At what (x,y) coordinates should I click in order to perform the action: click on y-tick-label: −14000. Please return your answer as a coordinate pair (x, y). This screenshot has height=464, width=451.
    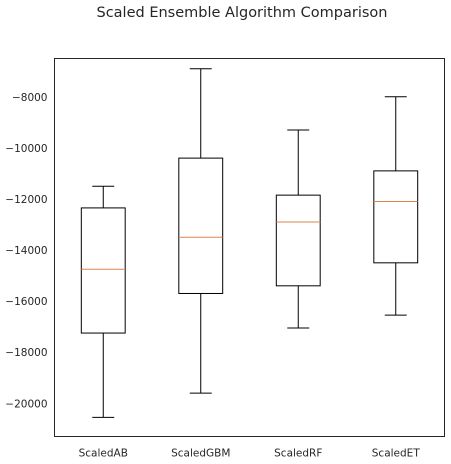
    Looking at the image, I should click on (26, 251).